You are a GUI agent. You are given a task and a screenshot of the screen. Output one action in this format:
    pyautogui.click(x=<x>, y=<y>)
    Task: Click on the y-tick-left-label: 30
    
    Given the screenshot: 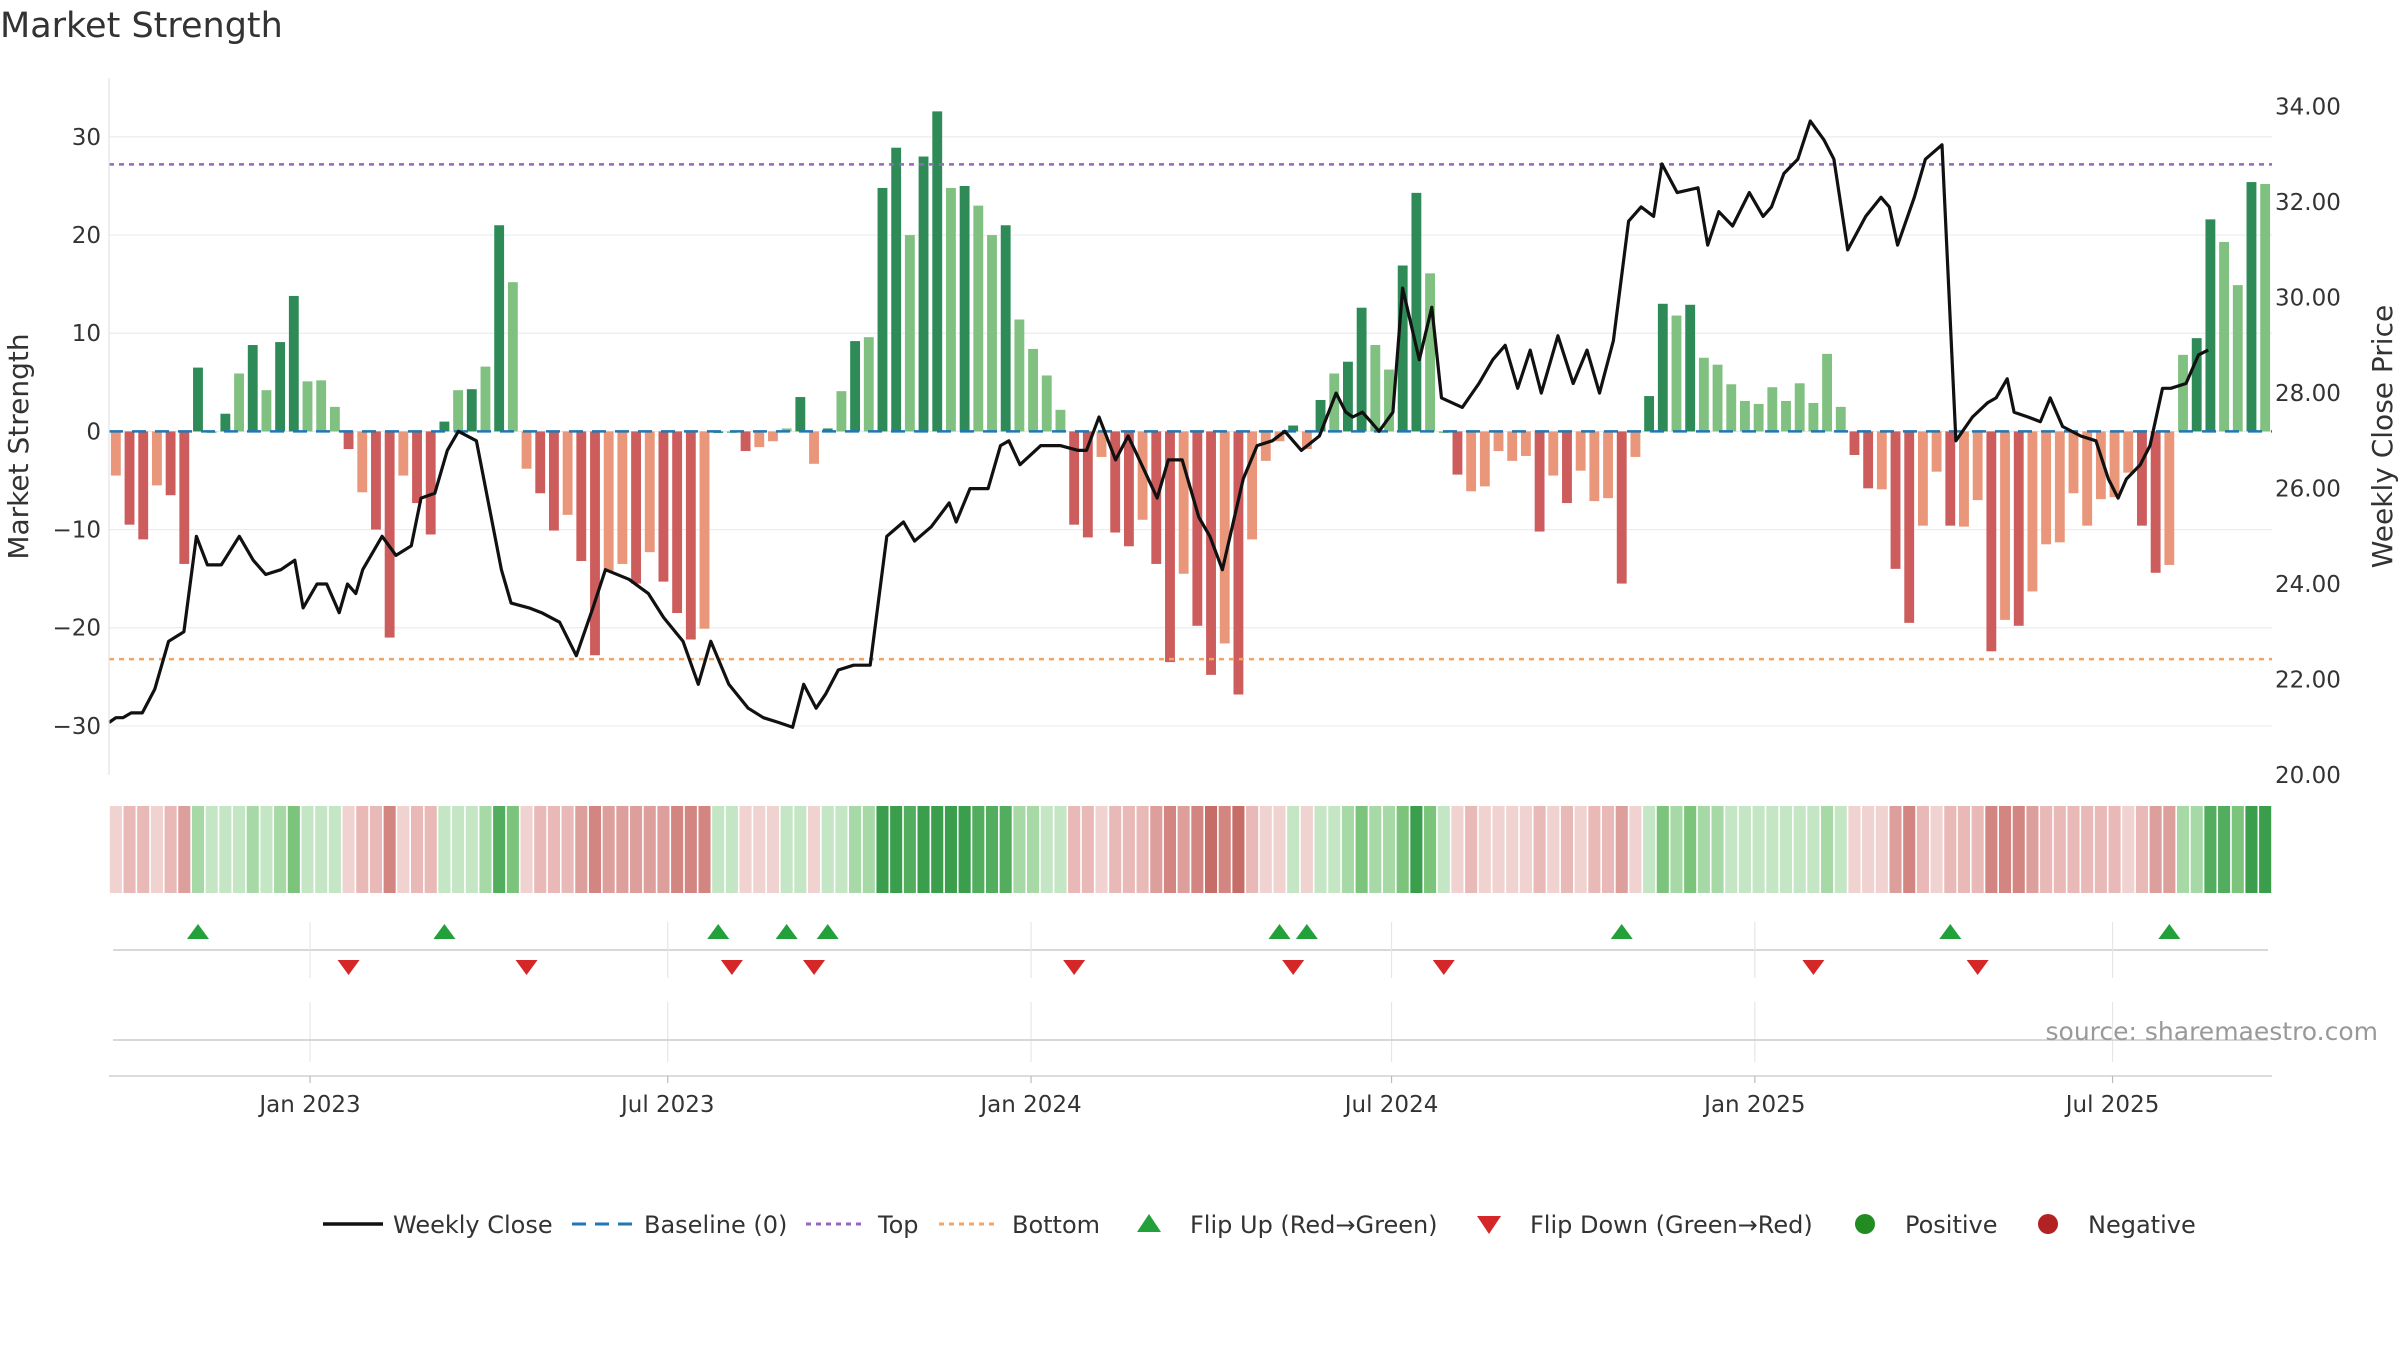 What is the action you would take?
    pyautogui.click(x=86, y=138)
    